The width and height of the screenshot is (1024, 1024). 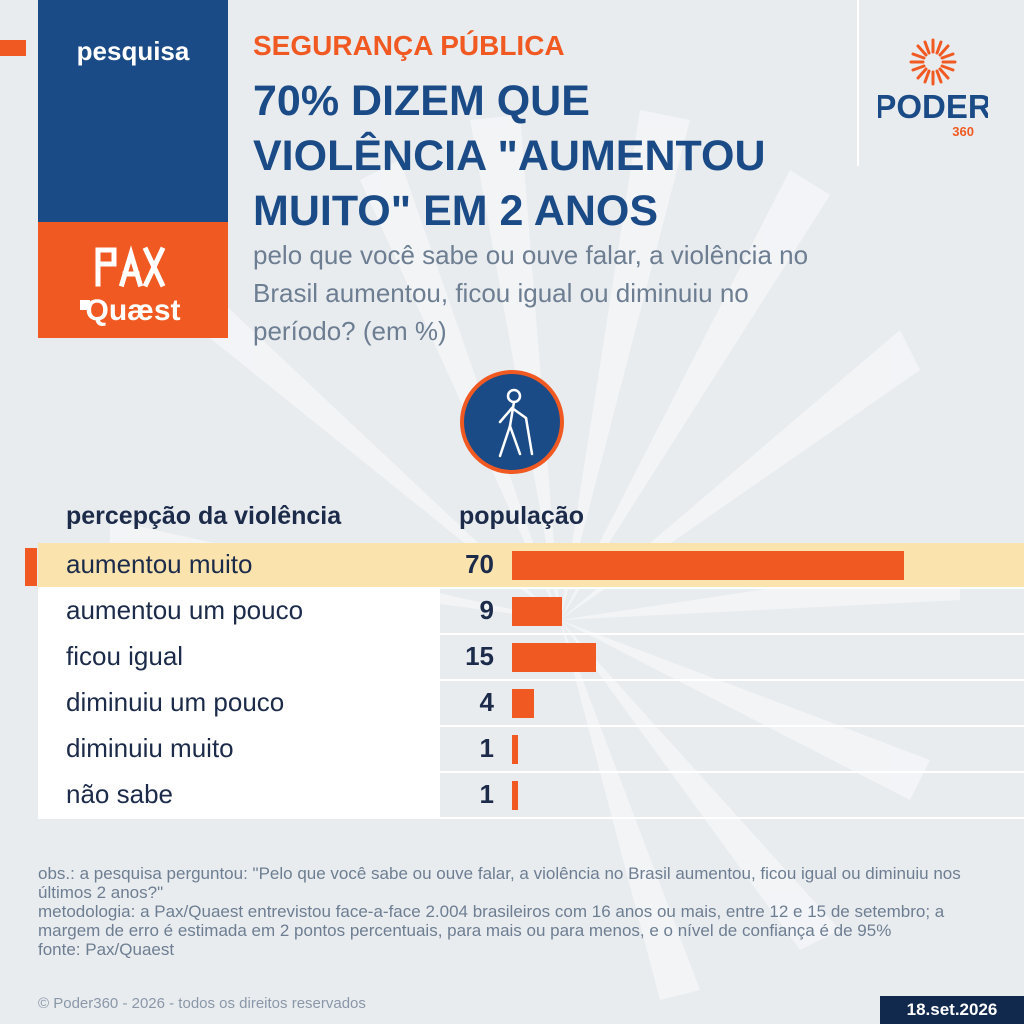 I want to click on svg-text: Quæst, so click(x=132, y=310).